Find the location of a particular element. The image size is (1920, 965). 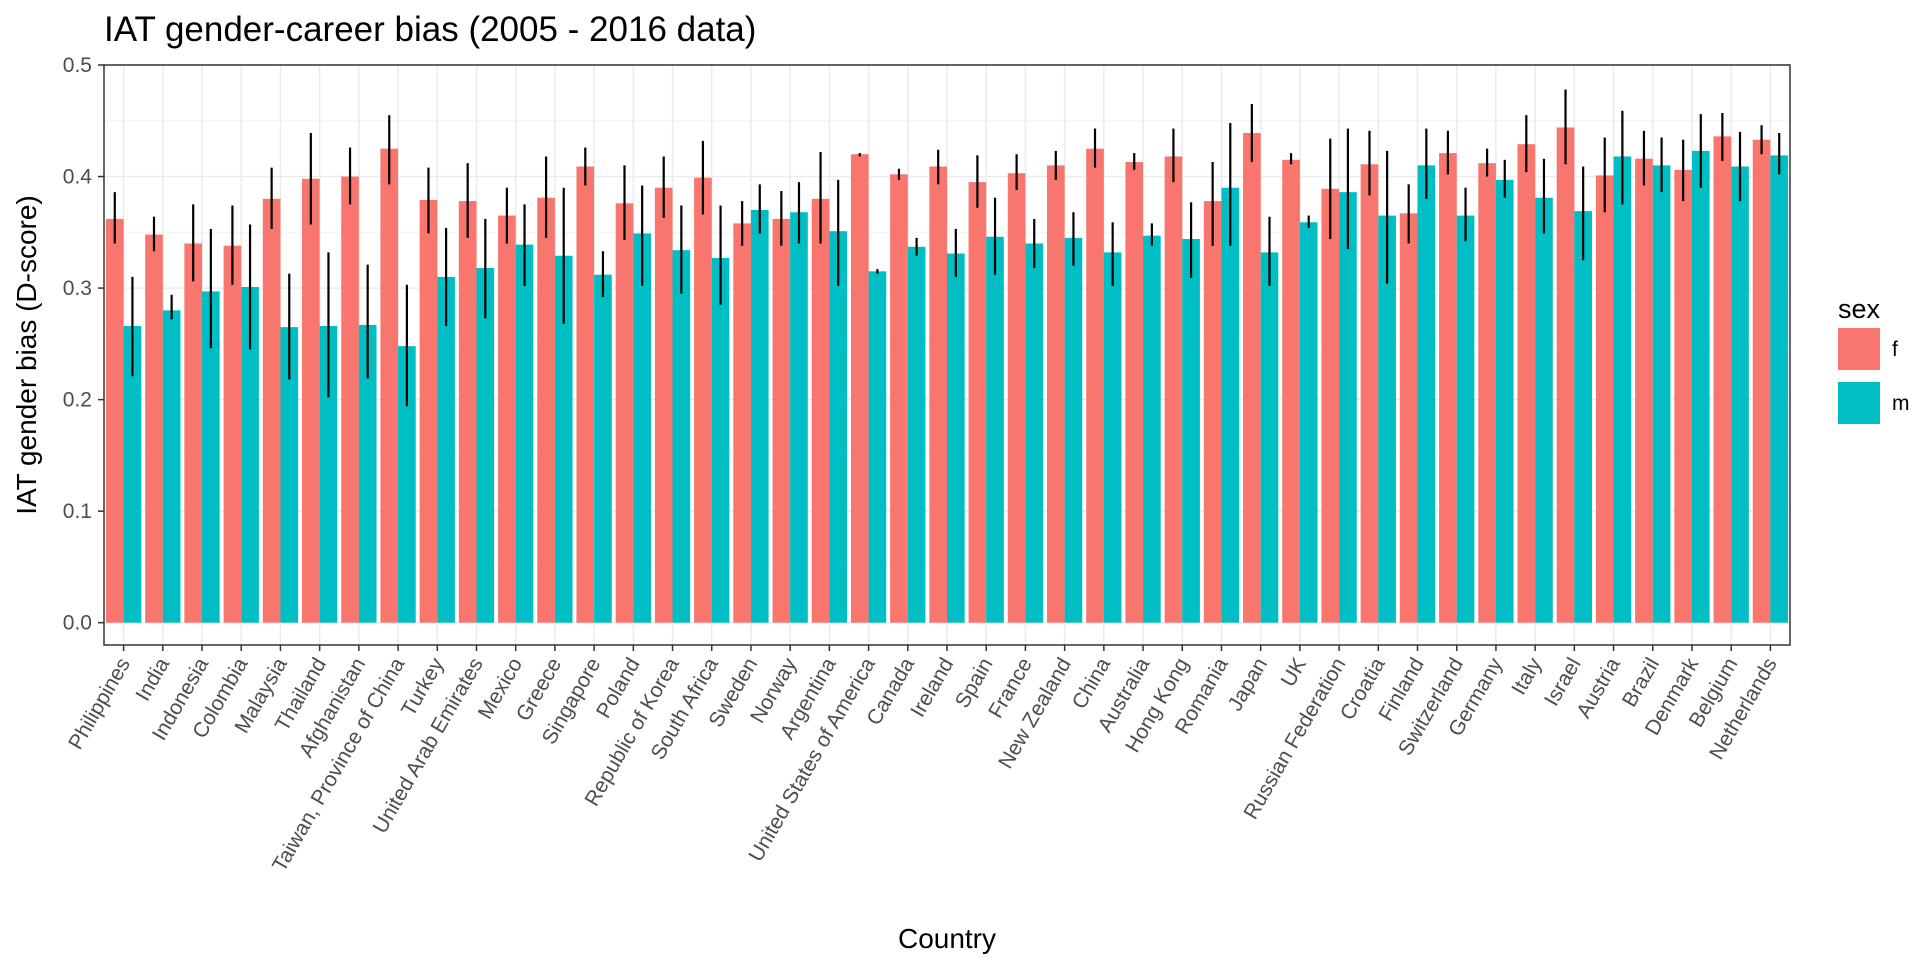

x-tick-label: Philippines is located at coordinates (99, 703).